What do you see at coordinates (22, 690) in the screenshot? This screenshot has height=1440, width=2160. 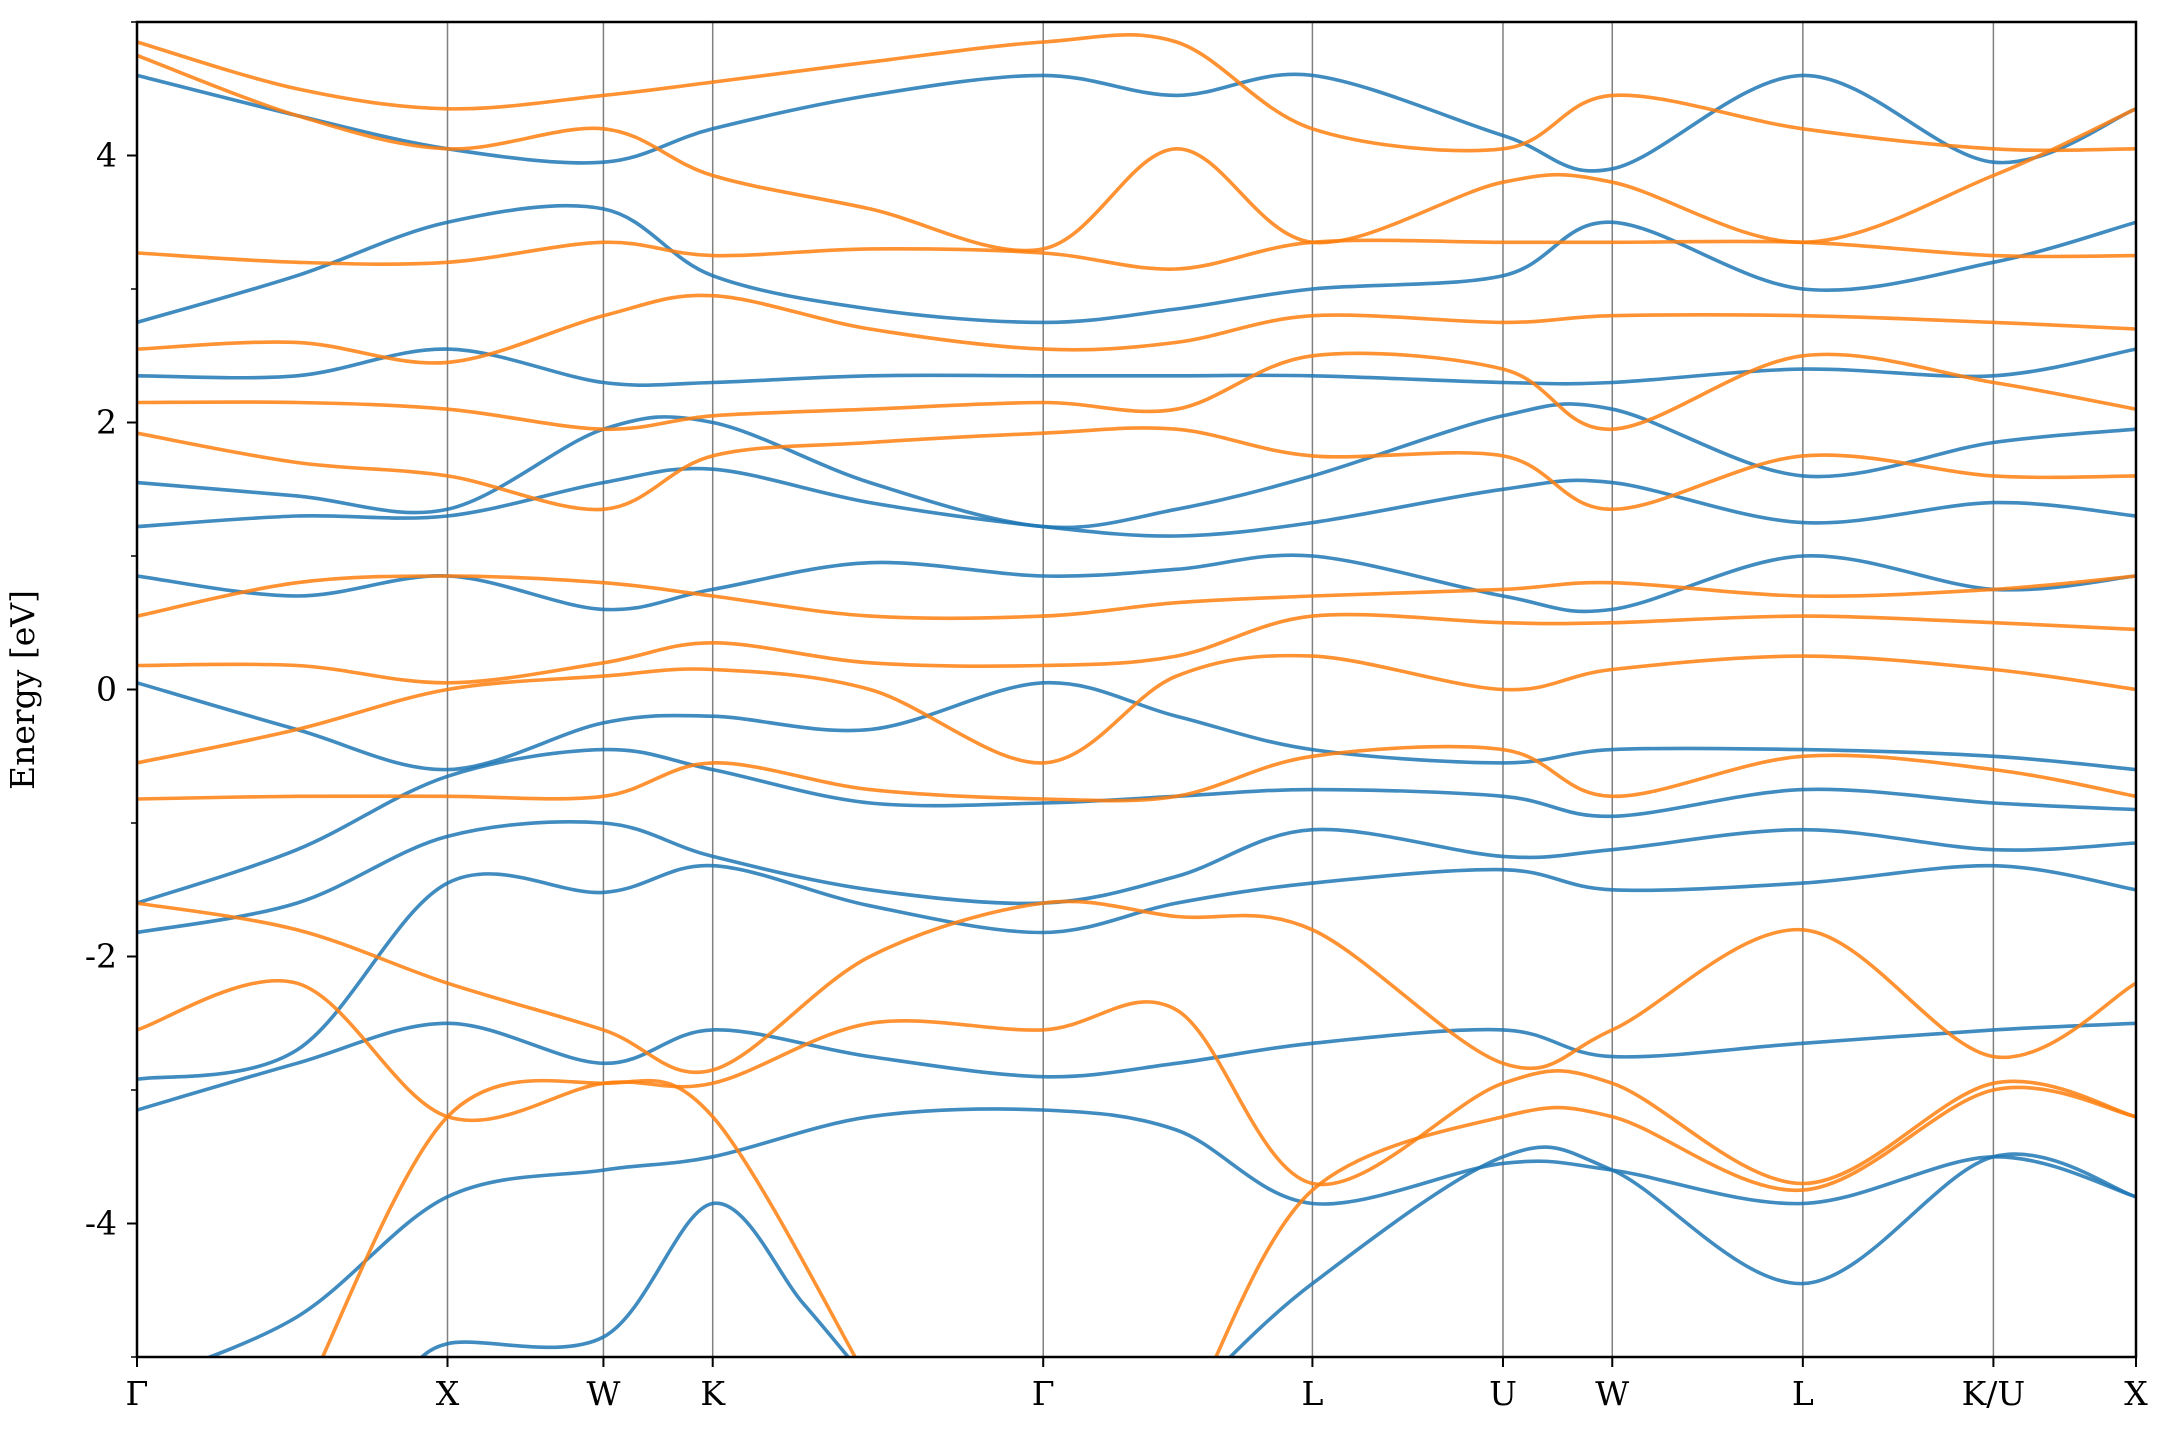 I see `y-axis-title: Energy [eV]` at bounding box center [22, 690].